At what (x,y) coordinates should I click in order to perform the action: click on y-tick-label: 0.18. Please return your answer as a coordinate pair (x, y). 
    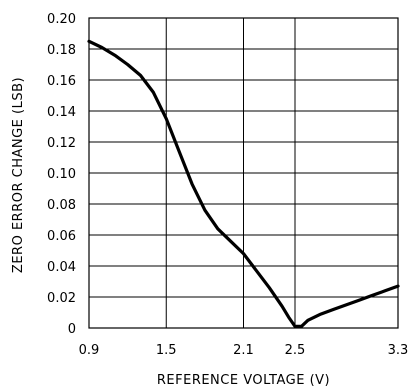
    Looking at the image, I should click on (61, 50).